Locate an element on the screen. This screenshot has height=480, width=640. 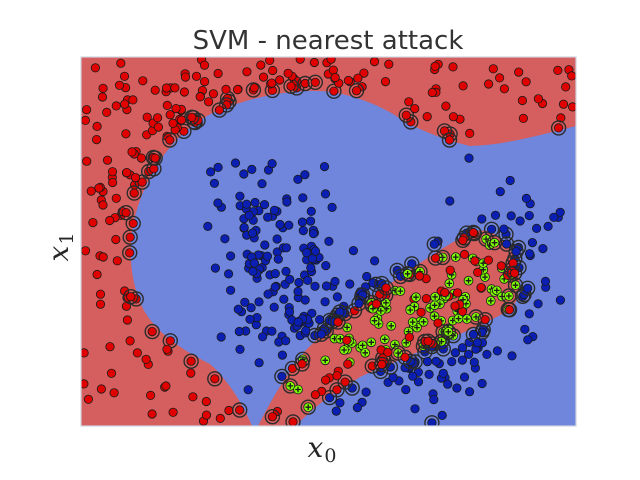
x-axis-label-base: x is located at coordinates (316, 447).